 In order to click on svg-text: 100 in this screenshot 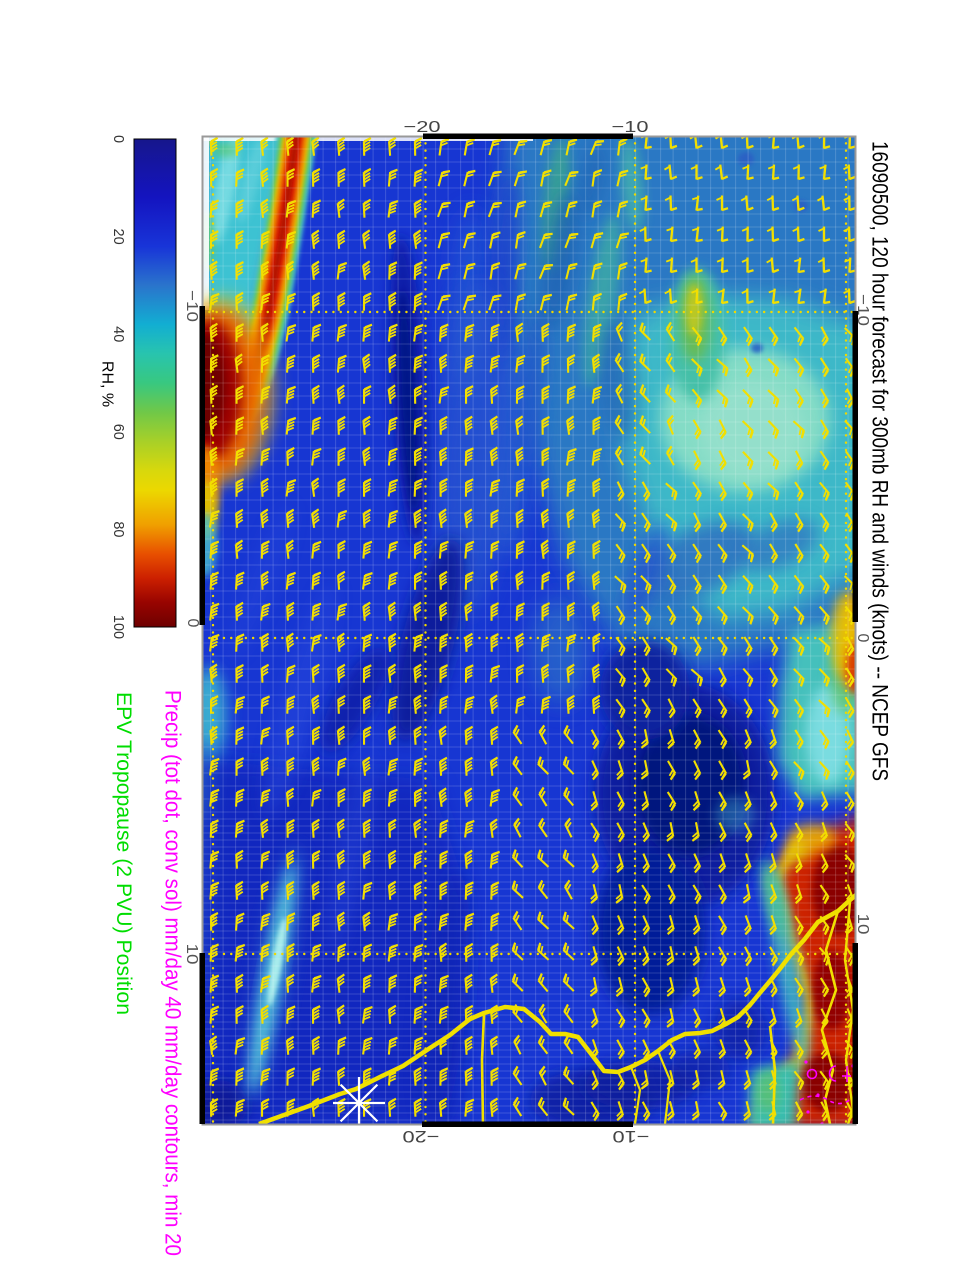, I will do `click(118, 627)`.